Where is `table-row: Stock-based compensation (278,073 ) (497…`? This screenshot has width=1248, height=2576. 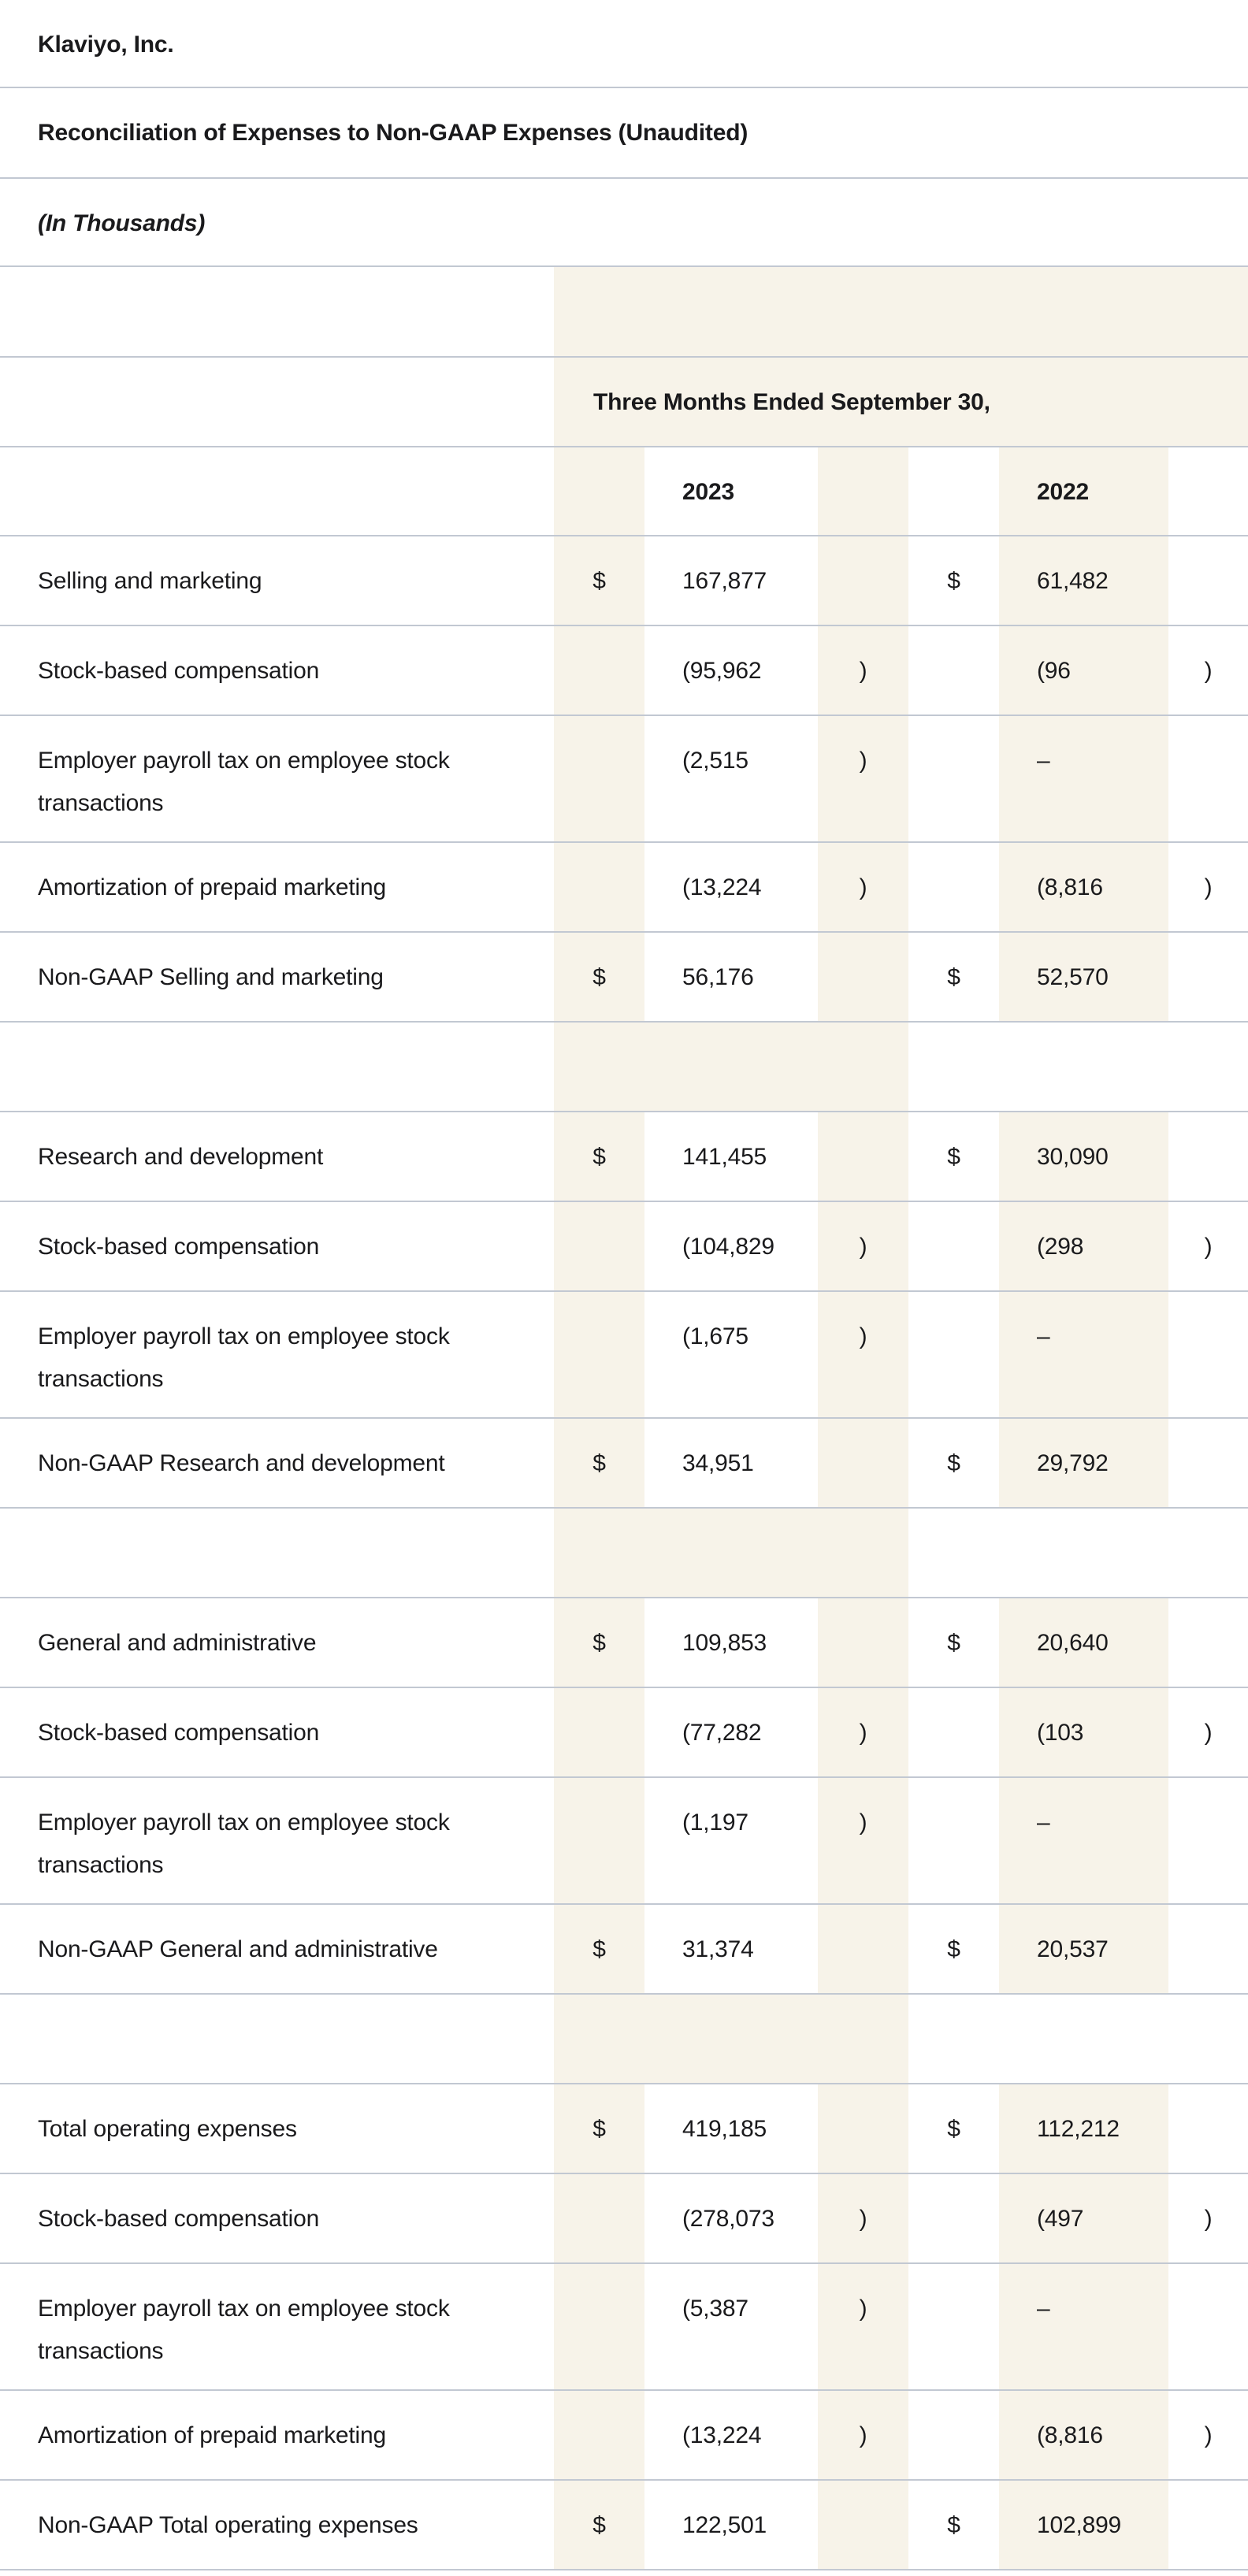 table-row: Stock-based compensation (278,073 ) (497… is located at coordinates (624, 2219).